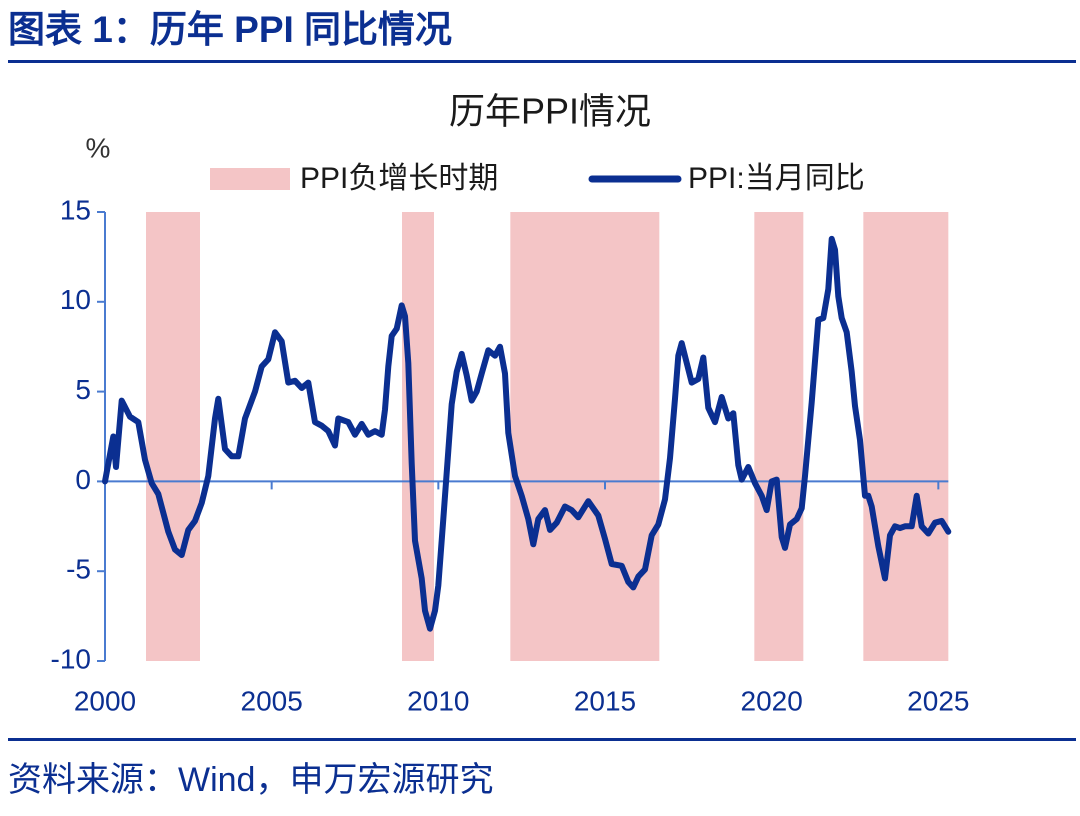  What do you see at coordinates (230, 29) in the screenshot?
I see `header-title: 图表 1：历年 PPI 同比情况` at bounding box center [230, 29].